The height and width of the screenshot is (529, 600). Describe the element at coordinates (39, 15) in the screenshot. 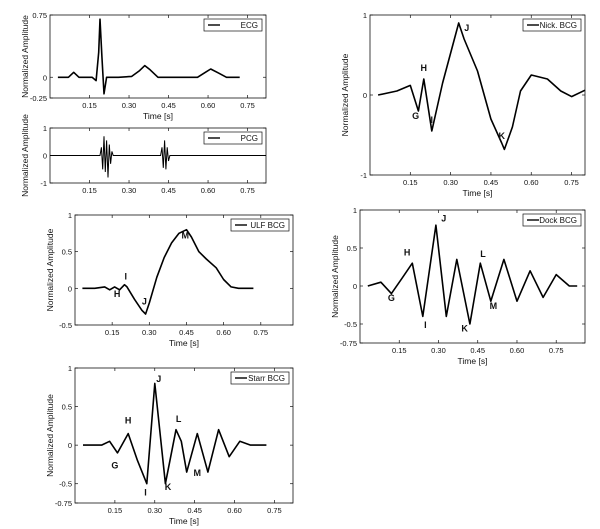

I see `y-tick-label: 0.75` at that location.